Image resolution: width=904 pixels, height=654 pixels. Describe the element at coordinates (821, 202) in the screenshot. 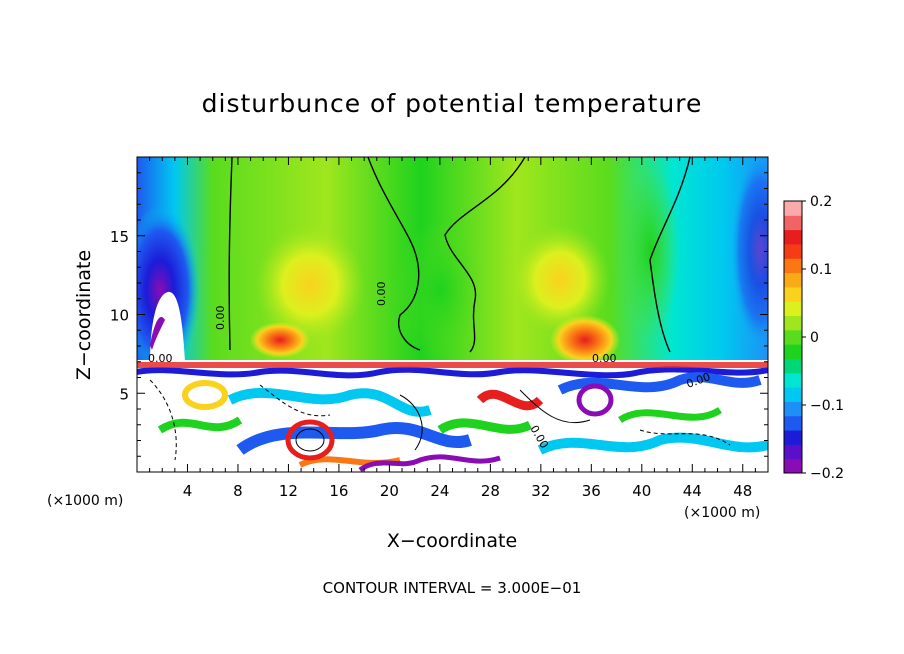

I see `colorbar-tick-label: 0.2` at that location.